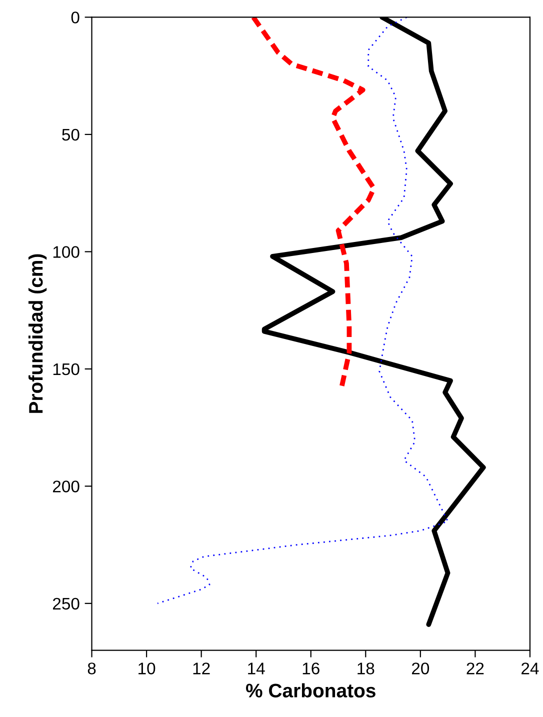  I want to click on y-tick-label: 150, so click(66, 369).